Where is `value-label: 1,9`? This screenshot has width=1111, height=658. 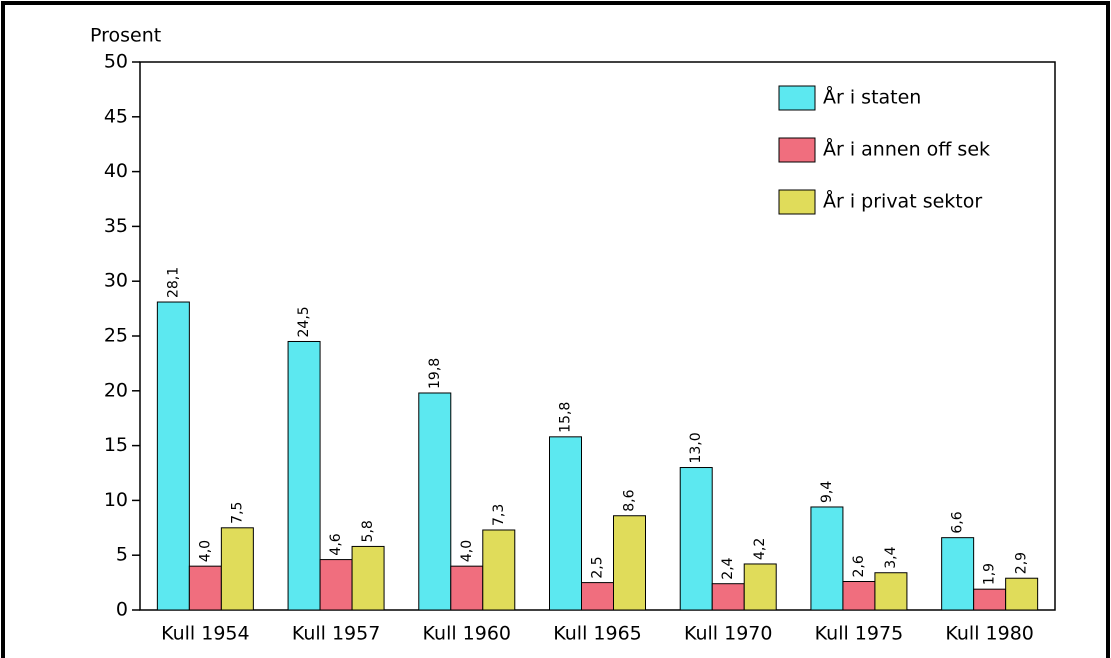 value-label: 1,9 is located at coordinates (990, 574).